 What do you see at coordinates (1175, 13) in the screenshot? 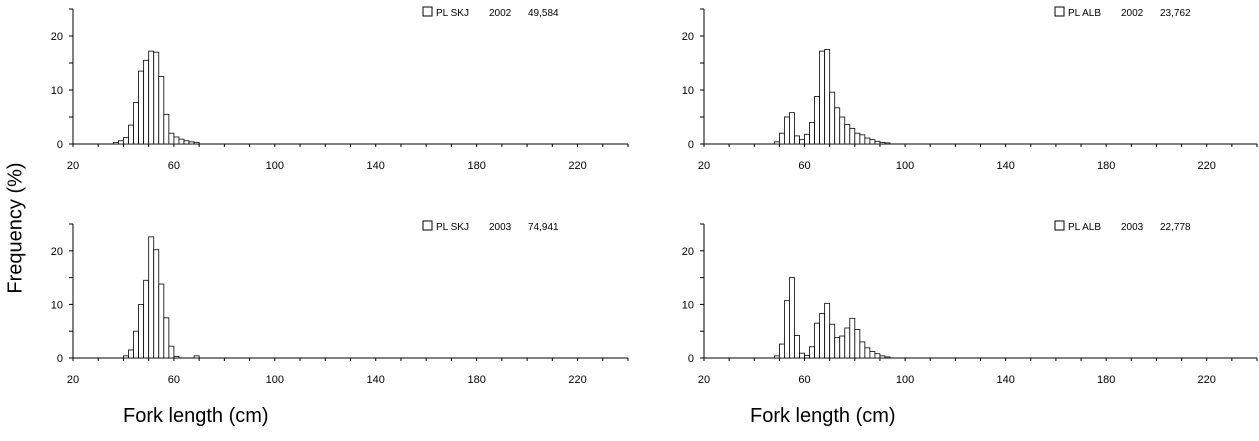
I see `legend-sample-size: 23,762` at bounding box center [1175, 13].